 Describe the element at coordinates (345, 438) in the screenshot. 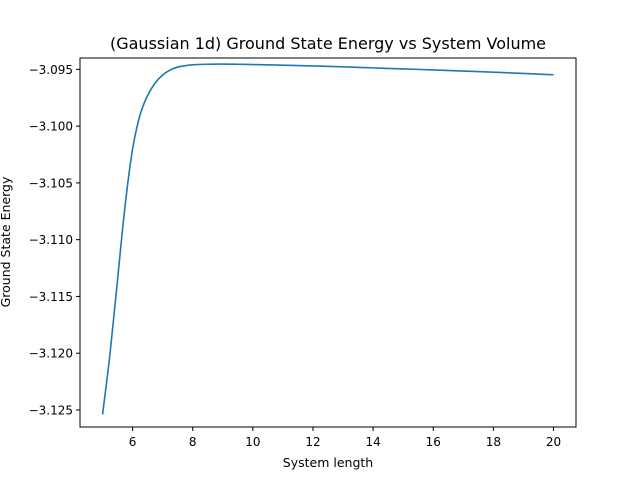

I see `x-axis: 6 8 10 12 14 16 18 20` at that location.